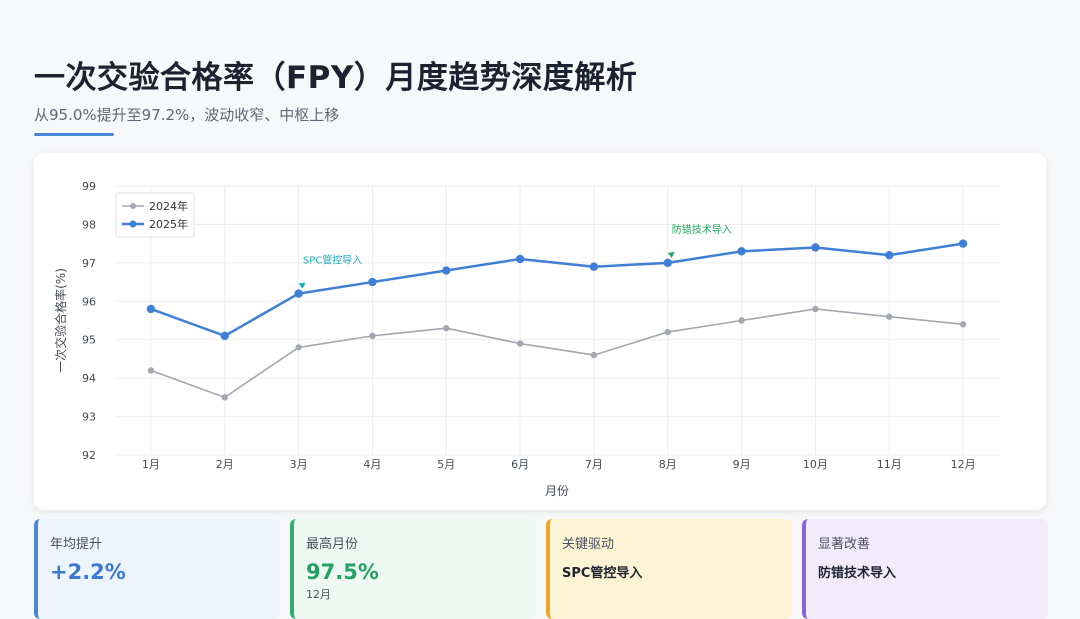 Image resolution: width=1080 pixels, height=619 pixels. What do you see at coordinates (557, 491) in the screenshot?
I see `x-axis-title: 月份` at bounding box center [557, 491].